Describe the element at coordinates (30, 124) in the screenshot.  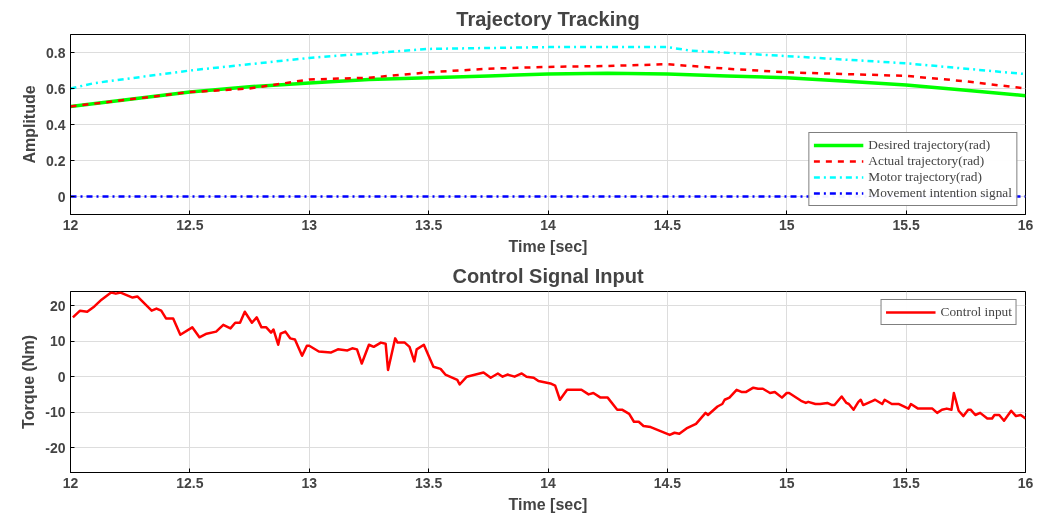
I see `y-axis-title: Amplitude` at that location.